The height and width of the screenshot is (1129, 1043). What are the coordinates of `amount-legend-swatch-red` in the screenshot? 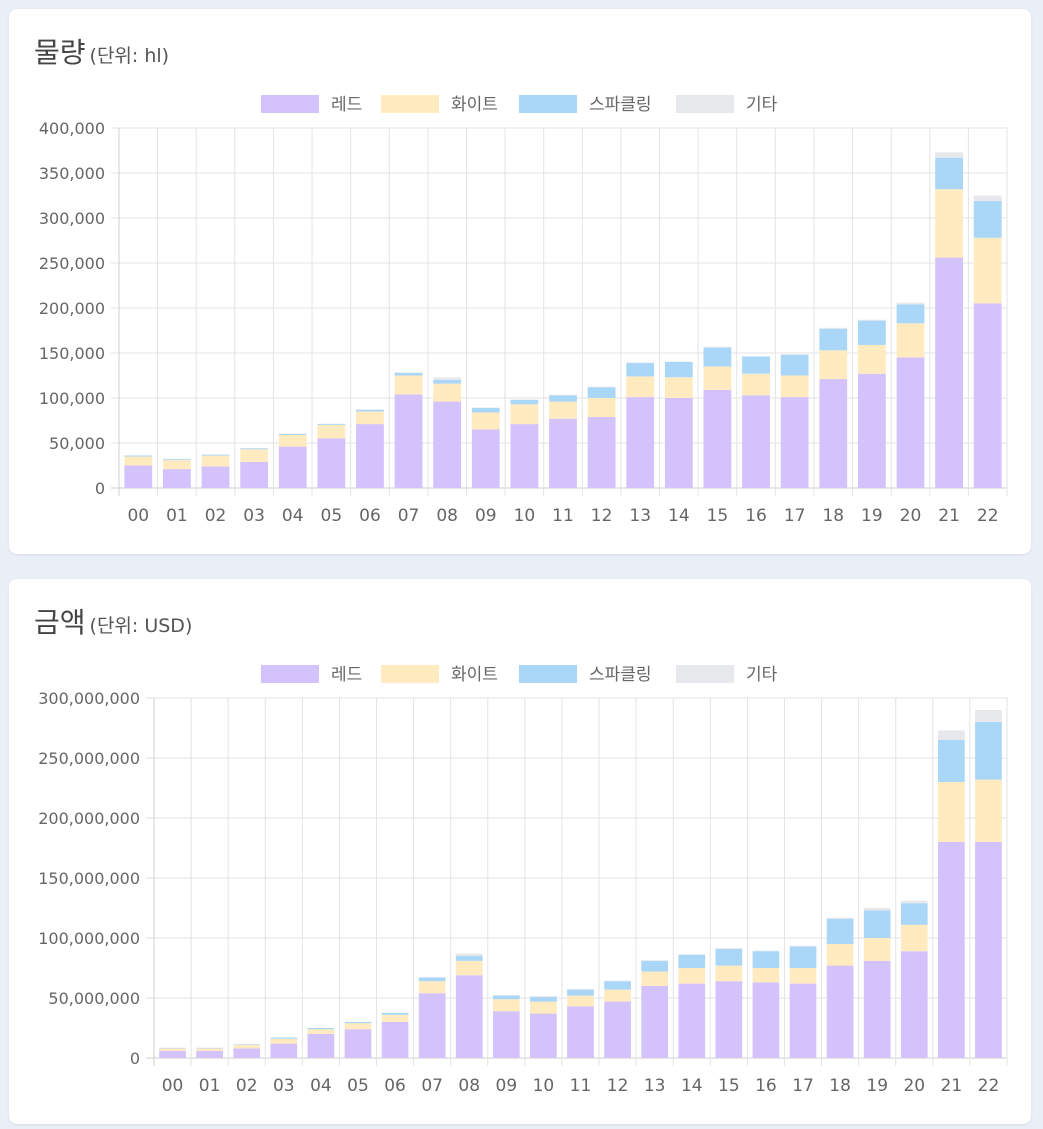 It's located at (290, 674).